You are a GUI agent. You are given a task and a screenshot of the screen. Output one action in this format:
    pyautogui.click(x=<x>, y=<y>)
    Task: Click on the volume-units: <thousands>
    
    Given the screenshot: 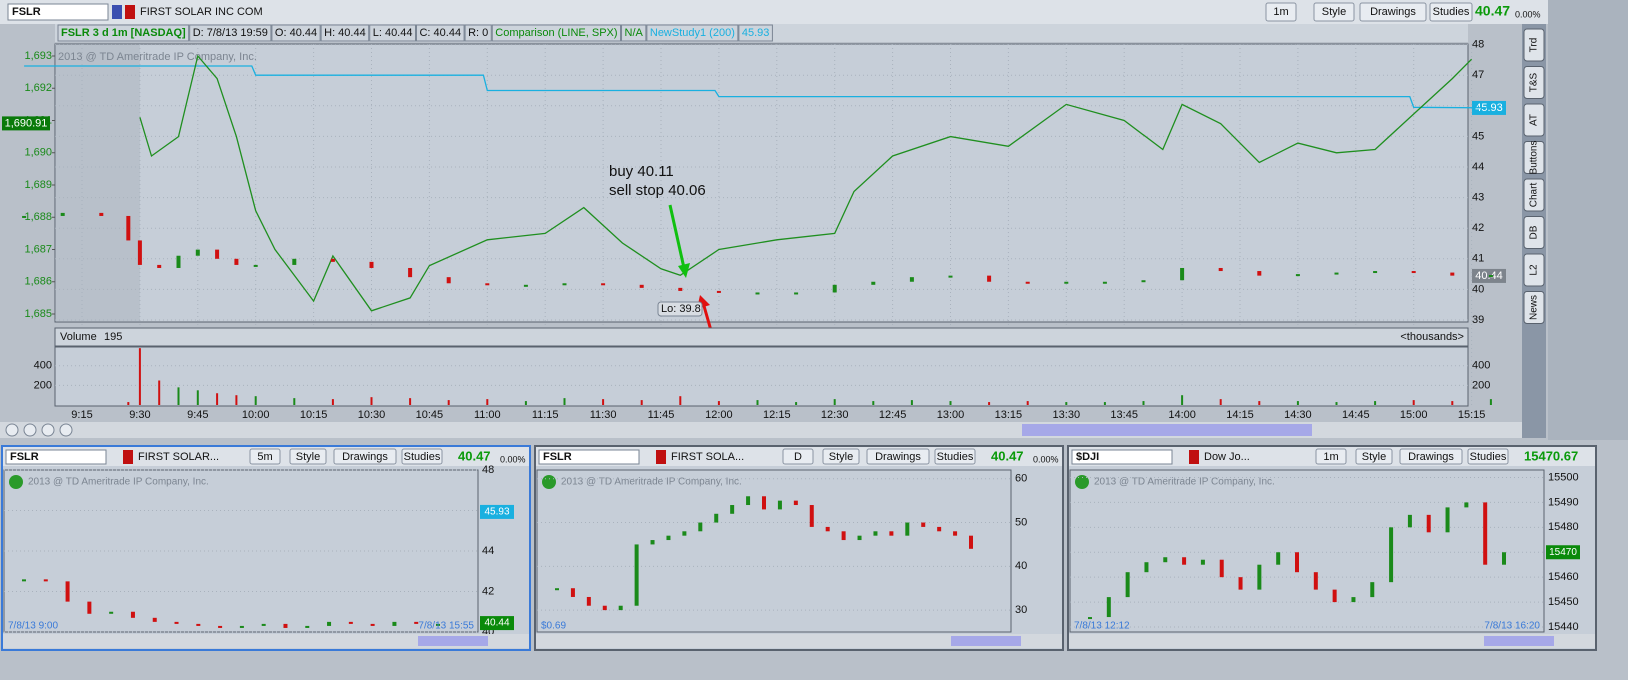 What is the action you would take?
    pyautogui.click(x=1432, y=337)
    